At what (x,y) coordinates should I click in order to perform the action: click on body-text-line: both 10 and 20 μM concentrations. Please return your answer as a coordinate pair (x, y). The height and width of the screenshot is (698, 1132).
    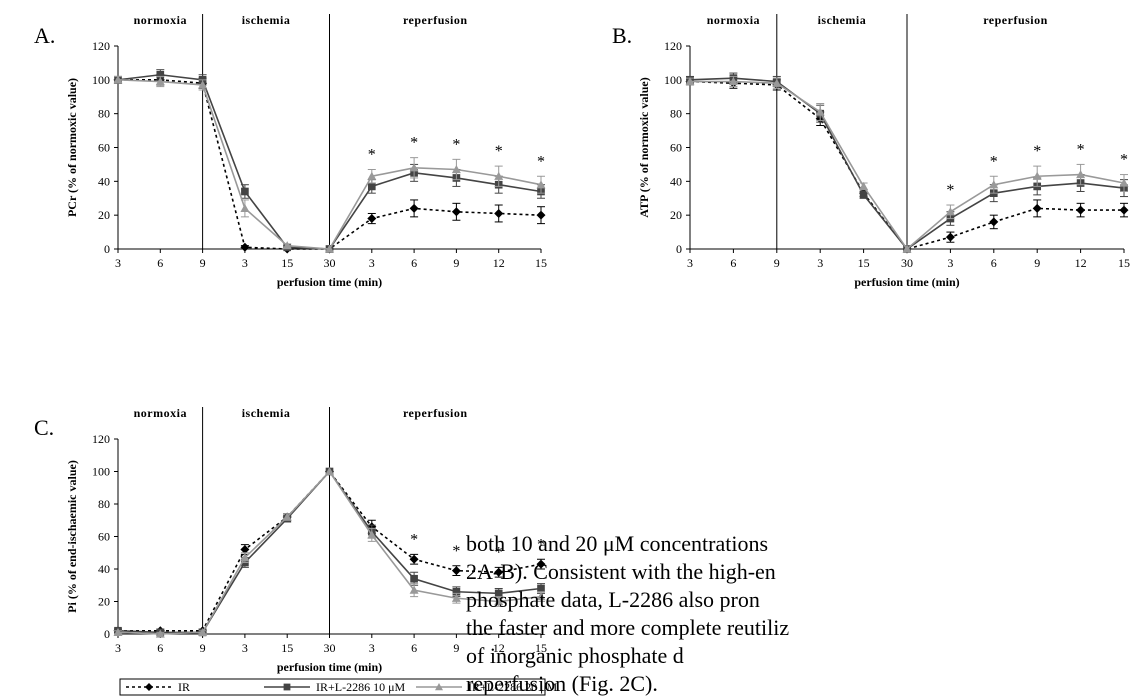
    Looking at the image, I should click on (617, 543).